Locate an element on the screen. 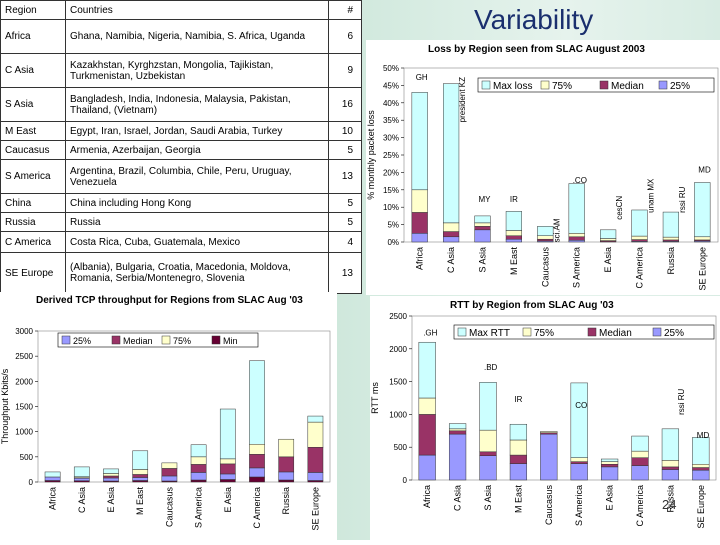 The height and width of the screenshot is (545, 720). x-tick-label: SE Europe is located at coordinates (702, 269).